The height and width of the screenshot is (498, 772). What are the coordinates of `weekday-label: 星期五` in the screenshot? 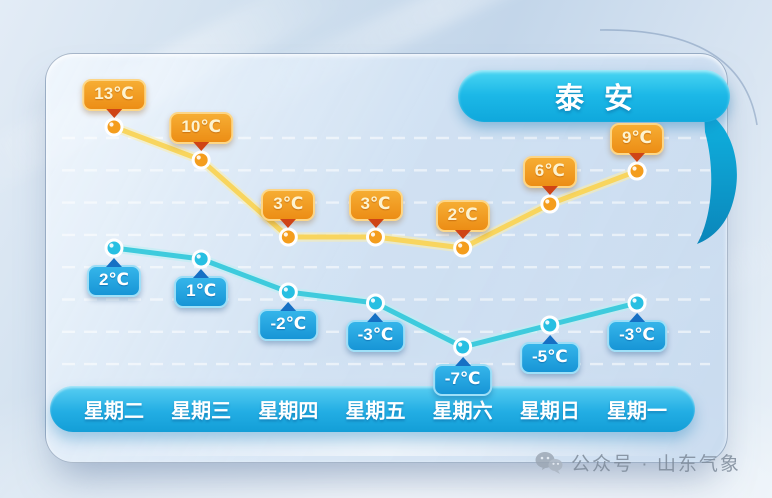 It's located at (375, 411).